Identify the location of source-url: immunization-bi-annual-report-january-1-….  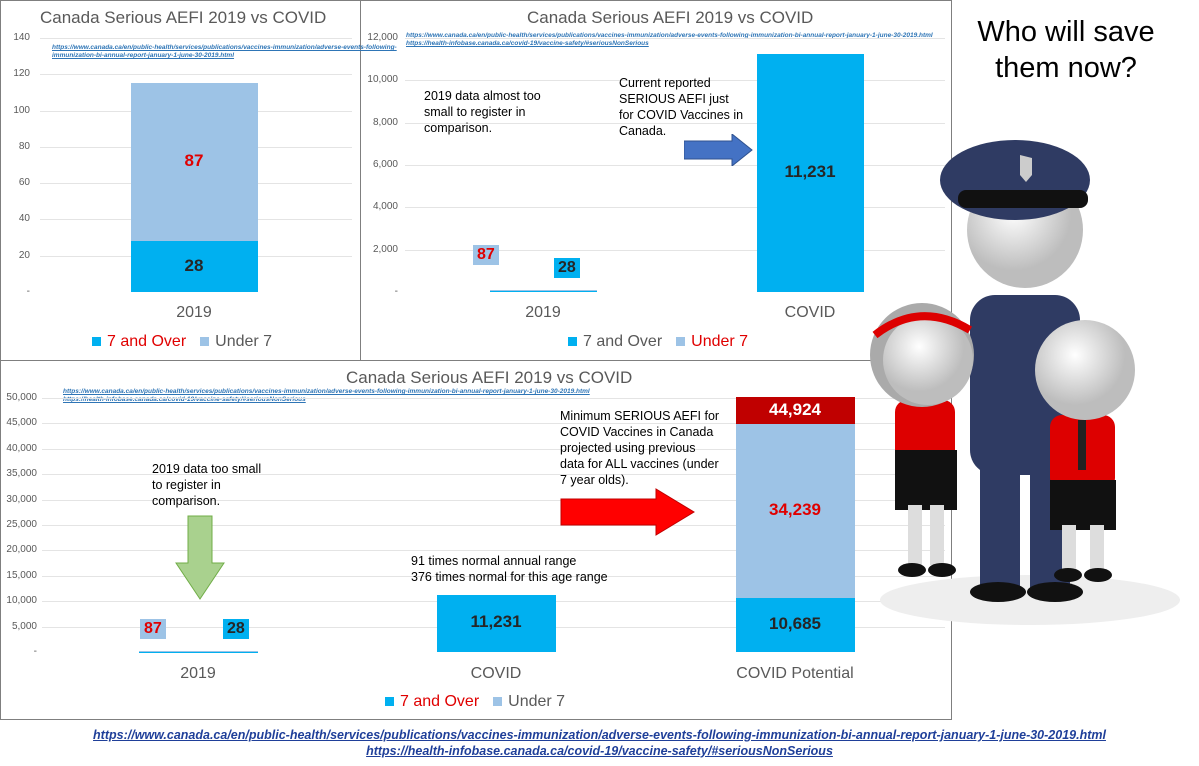
(143, 55).